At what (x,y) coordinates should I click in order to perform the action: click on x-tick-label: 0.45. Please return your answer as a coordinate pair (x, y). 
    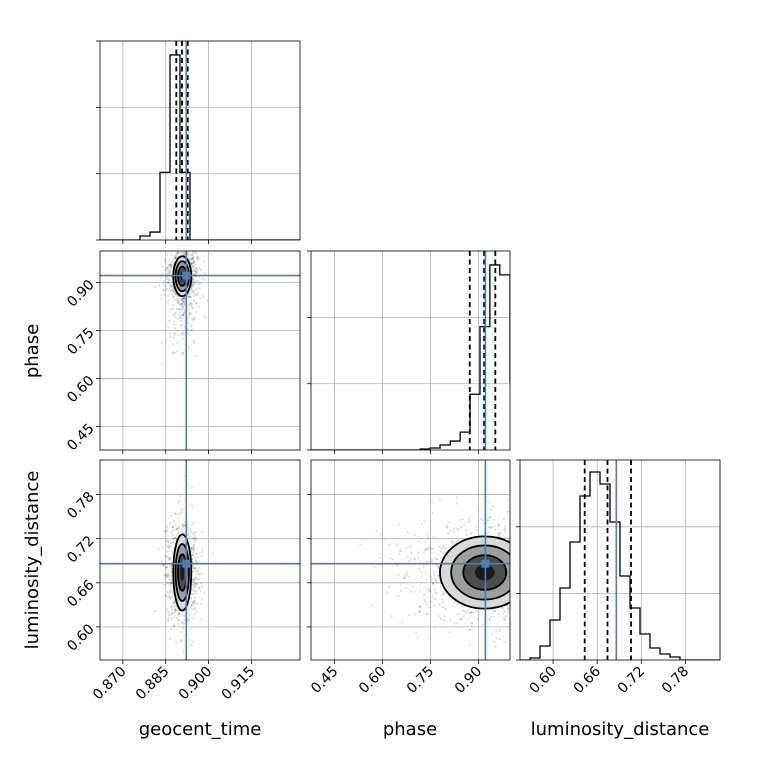
    Looking at the image, I should click on (324, 680).